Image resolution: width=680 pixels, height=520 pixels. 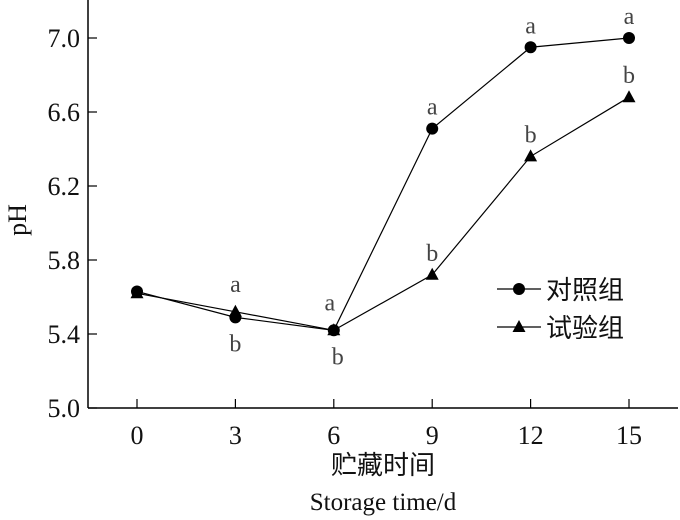 What do you see at coordinates (629, 435) in the screenshot?
I see `x-tick-label: 15` at bounding box center [629, 435].